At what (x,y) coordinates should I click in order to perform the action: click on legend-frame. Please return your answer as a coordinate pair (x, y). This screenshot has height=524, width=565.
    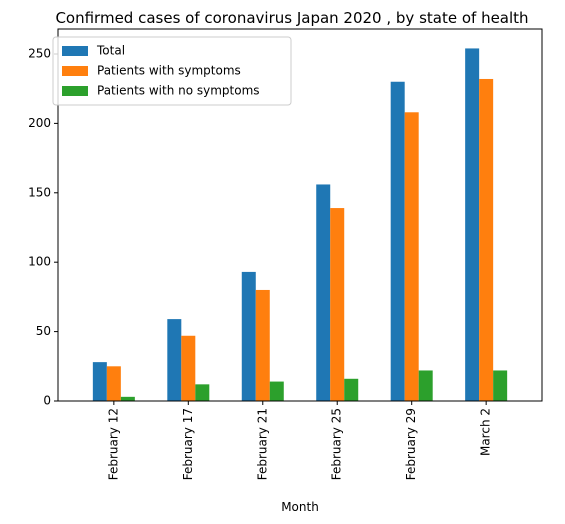
    Looking at the image, I should click on (172, 71).